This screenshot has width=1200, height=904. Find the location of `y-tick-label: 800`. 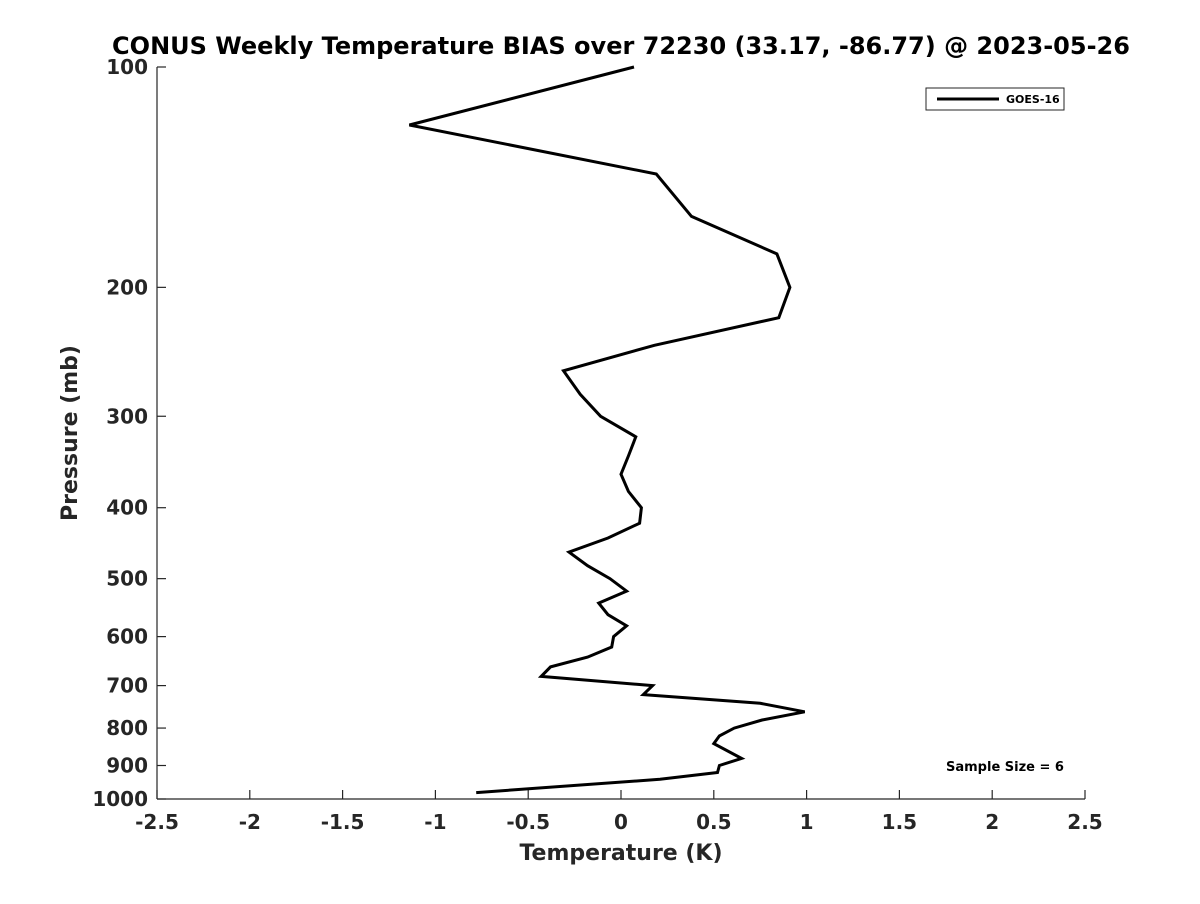

y-tick-label: 800 is located at coordinates (127, 728).